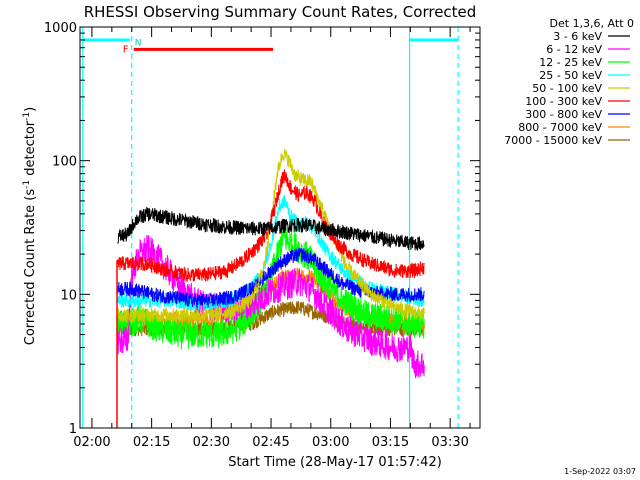 The image size is (640, 480). What do you see at coordinates (390, 442) in the screenshot?
I see `x-tick-label: 03:15` at bounding box center [390, 442].